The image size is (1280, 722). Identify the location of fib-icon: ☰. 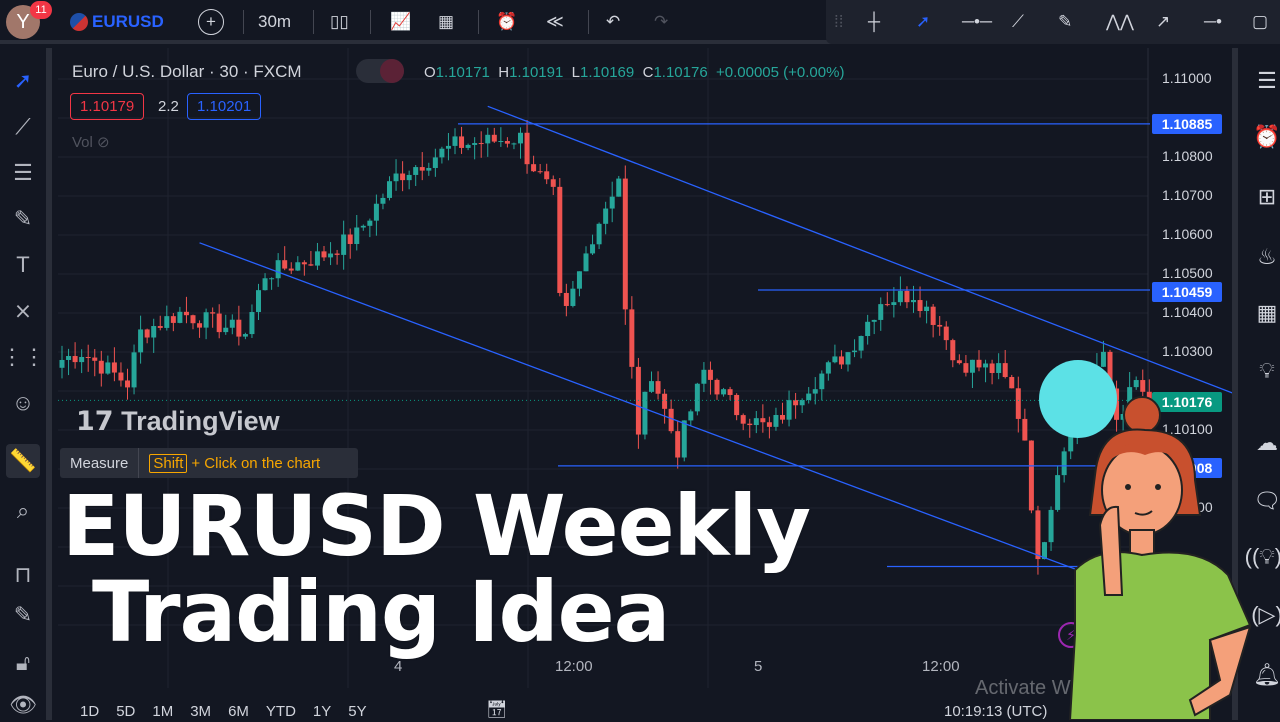
(23, 172).